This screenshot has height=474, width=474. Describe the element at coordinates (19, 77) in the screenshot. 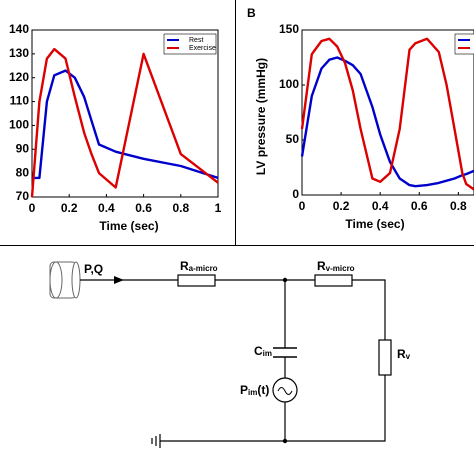

I see `y-tick-label: 120` at that location.